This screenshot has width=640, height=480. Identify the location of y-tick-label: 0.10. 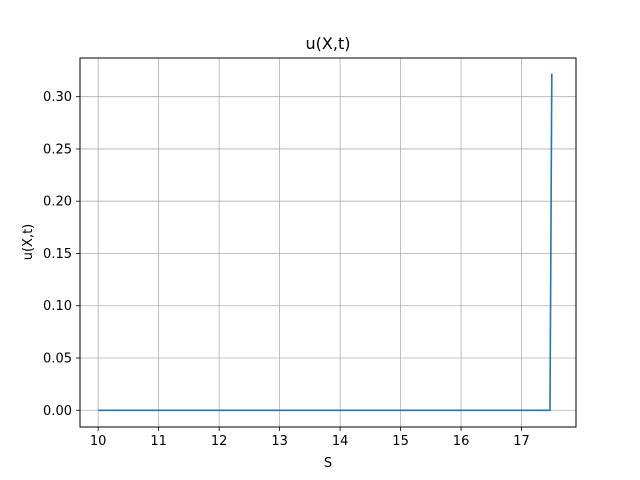
(57, 306).